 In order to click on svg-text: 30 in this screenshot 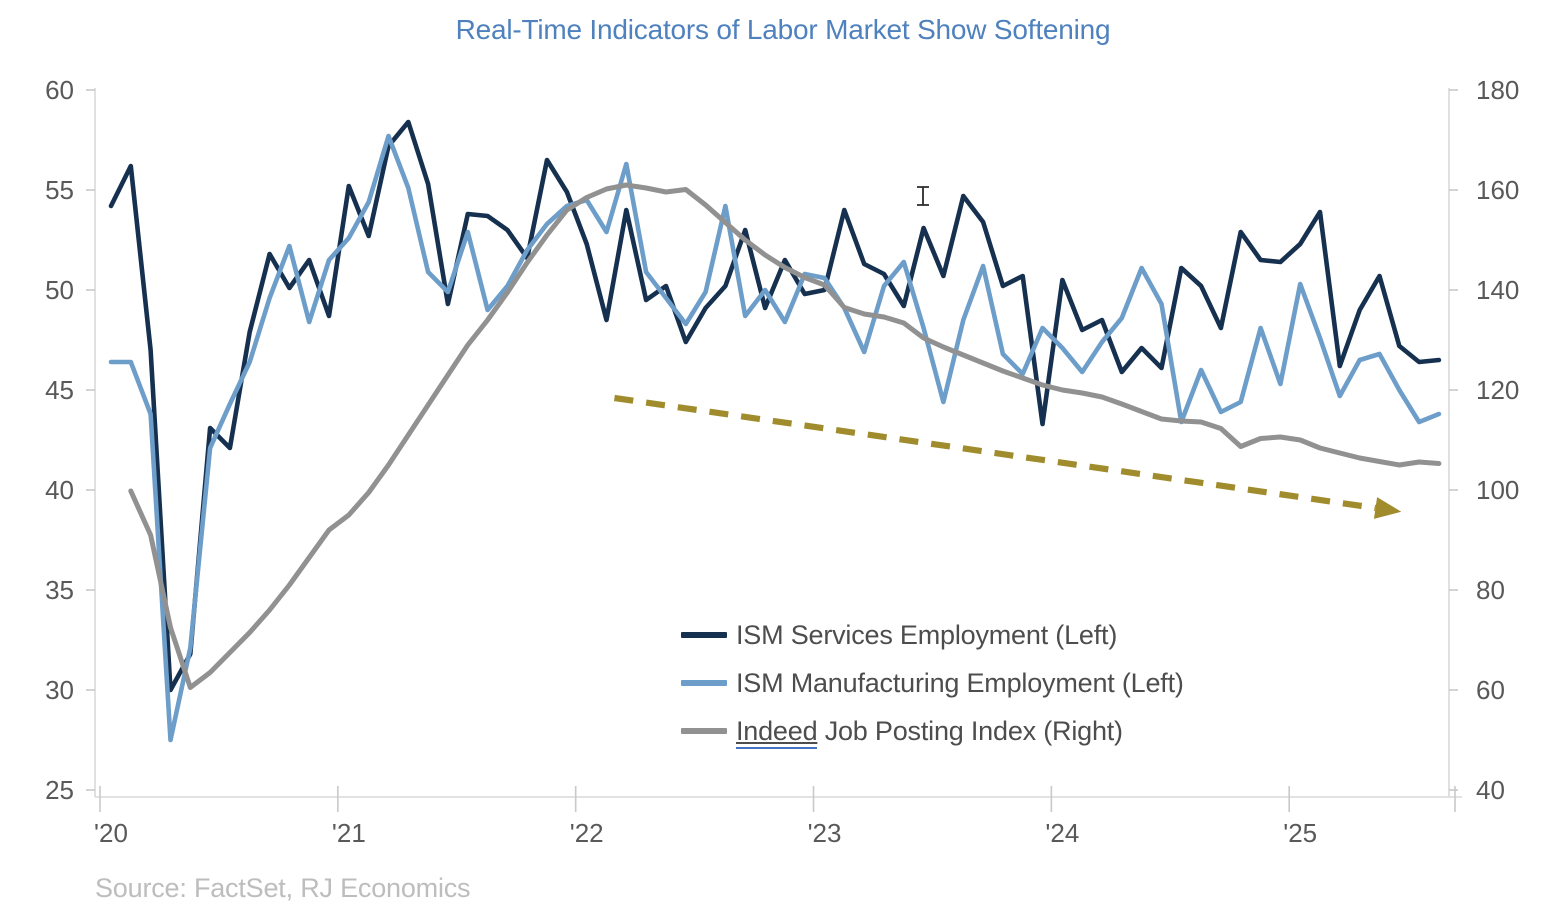, I will do `click(59, 690)`.